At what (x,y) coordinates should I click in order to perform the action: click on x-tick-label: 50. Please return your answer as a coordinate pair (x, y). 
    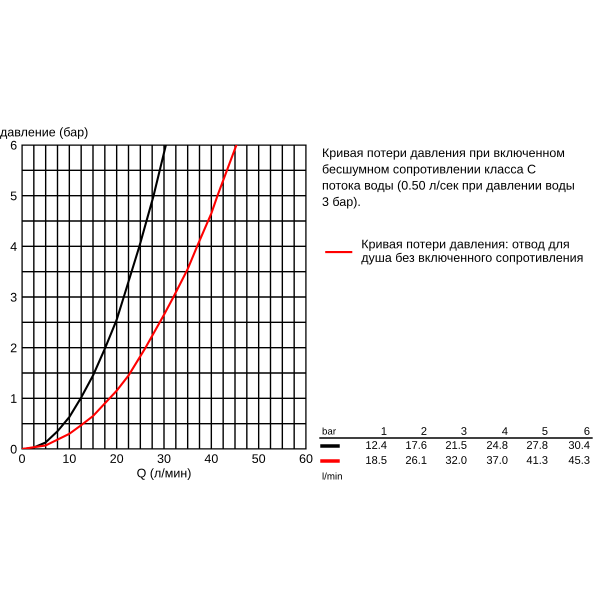
    Looking at the image, I should click on (259, 459).